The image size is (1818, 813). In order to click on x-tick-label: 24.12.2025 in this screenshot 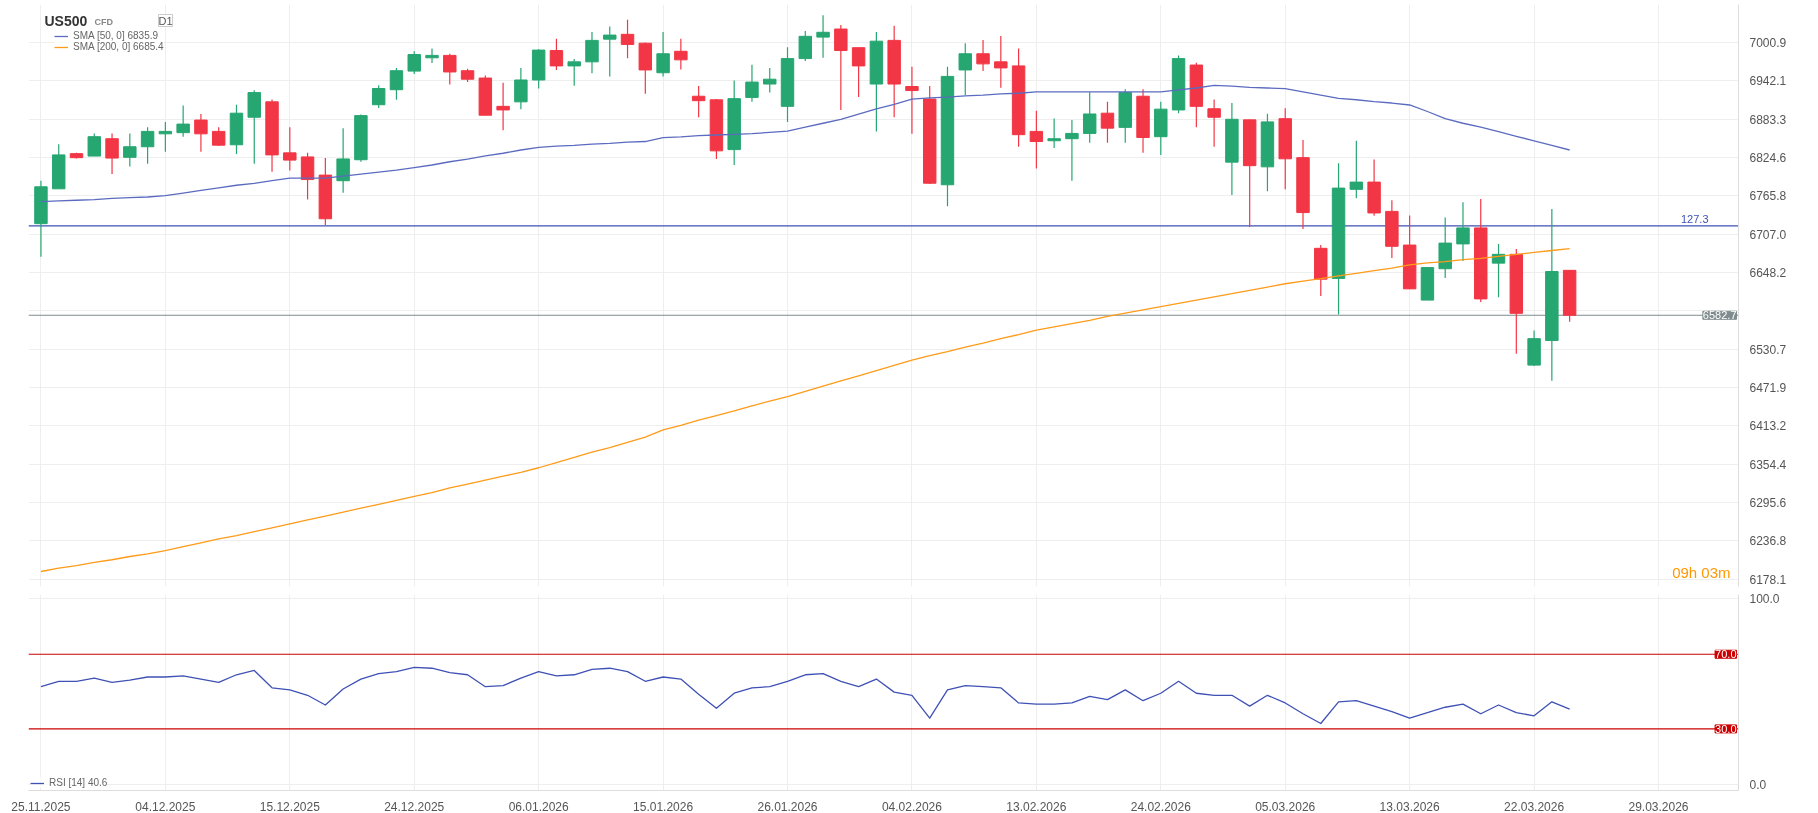, I will do `click(414, 806)`.